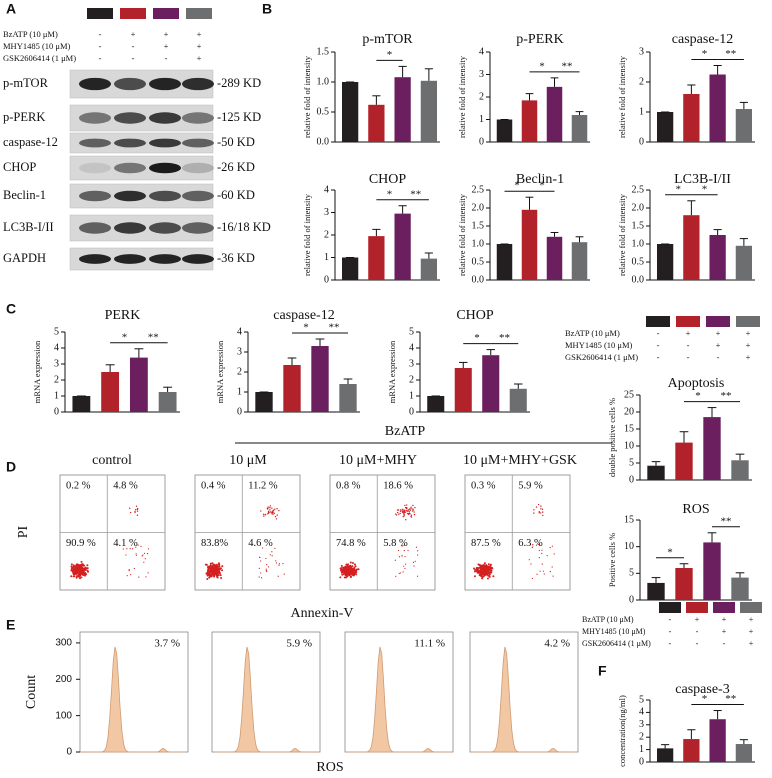 The height and width of the screenshot is (778, 772). Describe the element at coordinates (260, 543) in the screenshot. I see `quadrant-label: 4.6 %` at that location.